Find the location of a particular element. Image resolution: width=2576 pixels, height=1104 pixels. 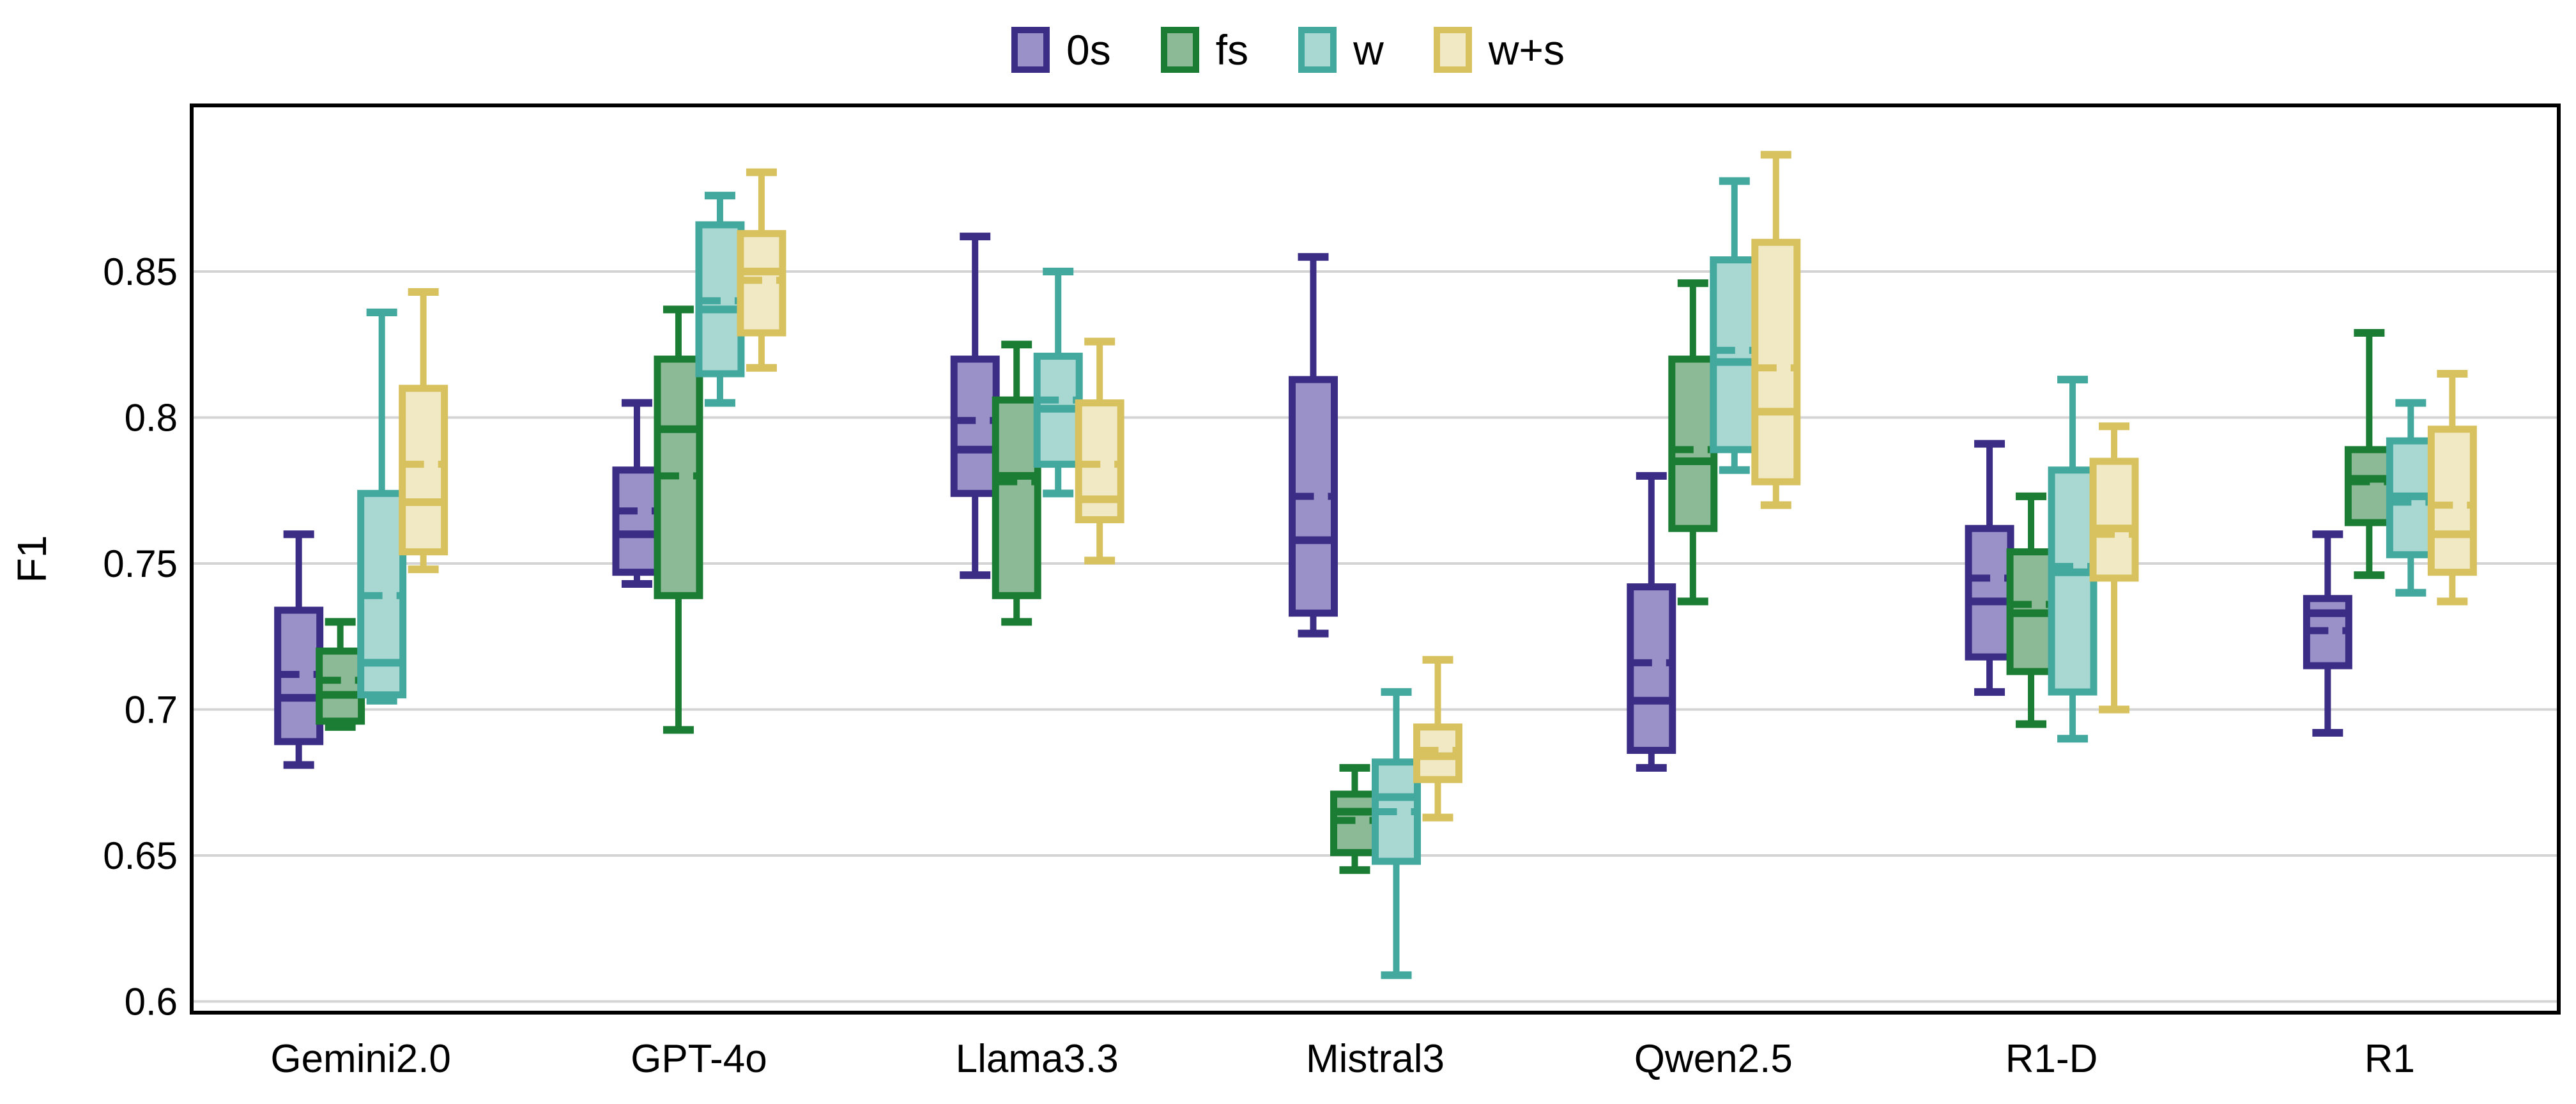

legend-swatch-0s-icon is located at coordinates (1030, 50).